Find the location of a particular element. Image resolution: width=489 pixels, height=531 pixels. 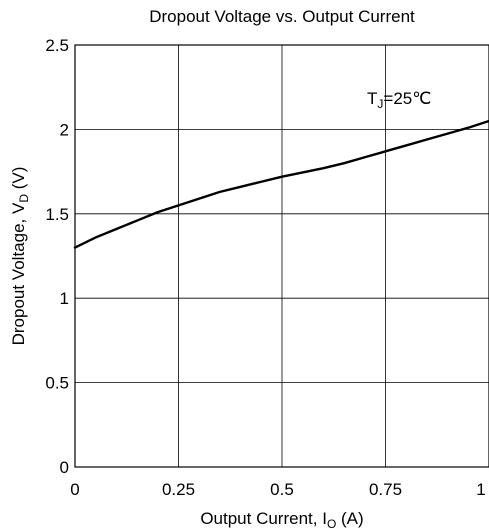

y-tick-label: 1.5 is located at coordinates (57, 214).